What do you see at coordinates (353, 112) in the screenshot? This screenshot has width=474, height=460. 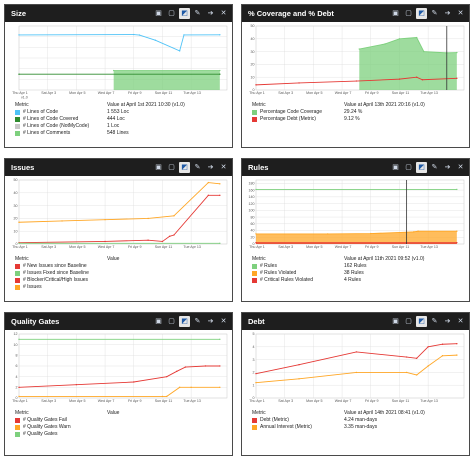 I see `legend-value: 29.24 %` at bounding box center [353, 112].